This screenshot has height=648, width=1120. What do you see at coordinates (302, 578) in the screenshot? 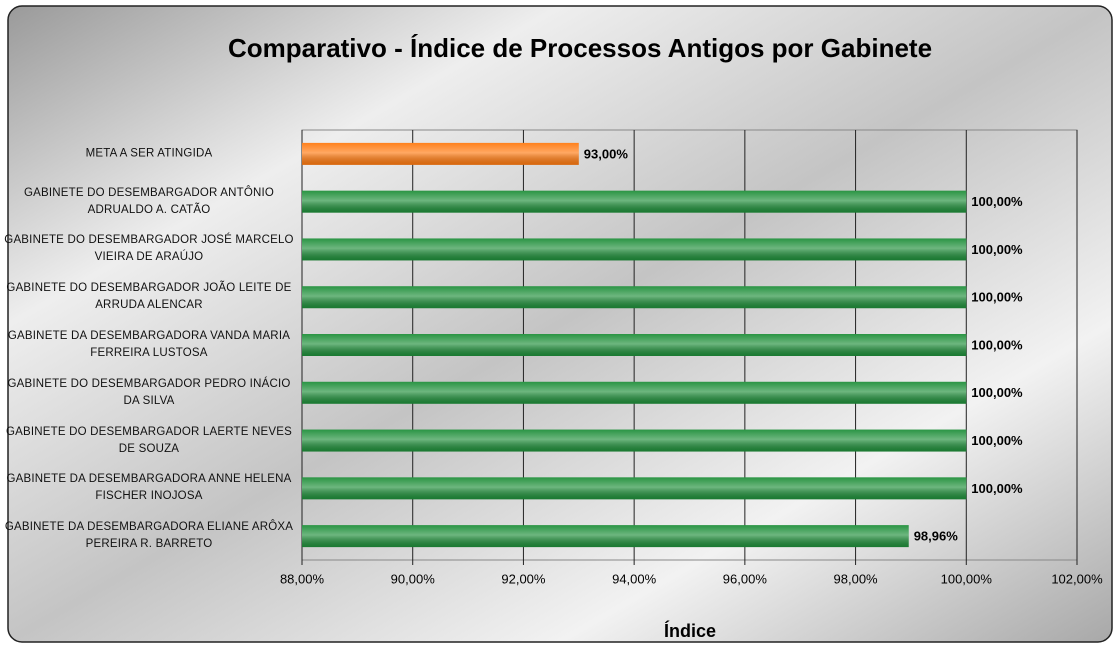
I see `x-tick-label: 88,00%` at bounding box center [302, 578].